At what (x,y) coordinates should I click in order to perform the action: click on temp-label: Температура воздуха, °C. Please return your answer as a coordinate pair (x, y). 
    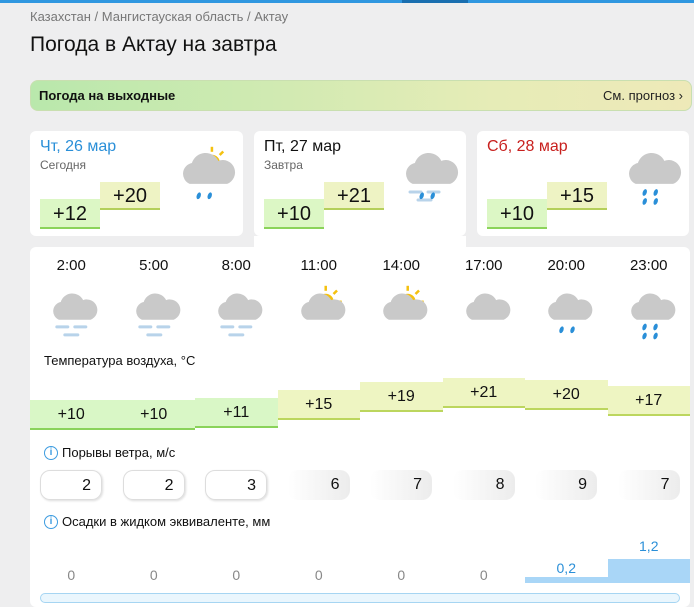
    Looking at the image, I should click on (119, 360).